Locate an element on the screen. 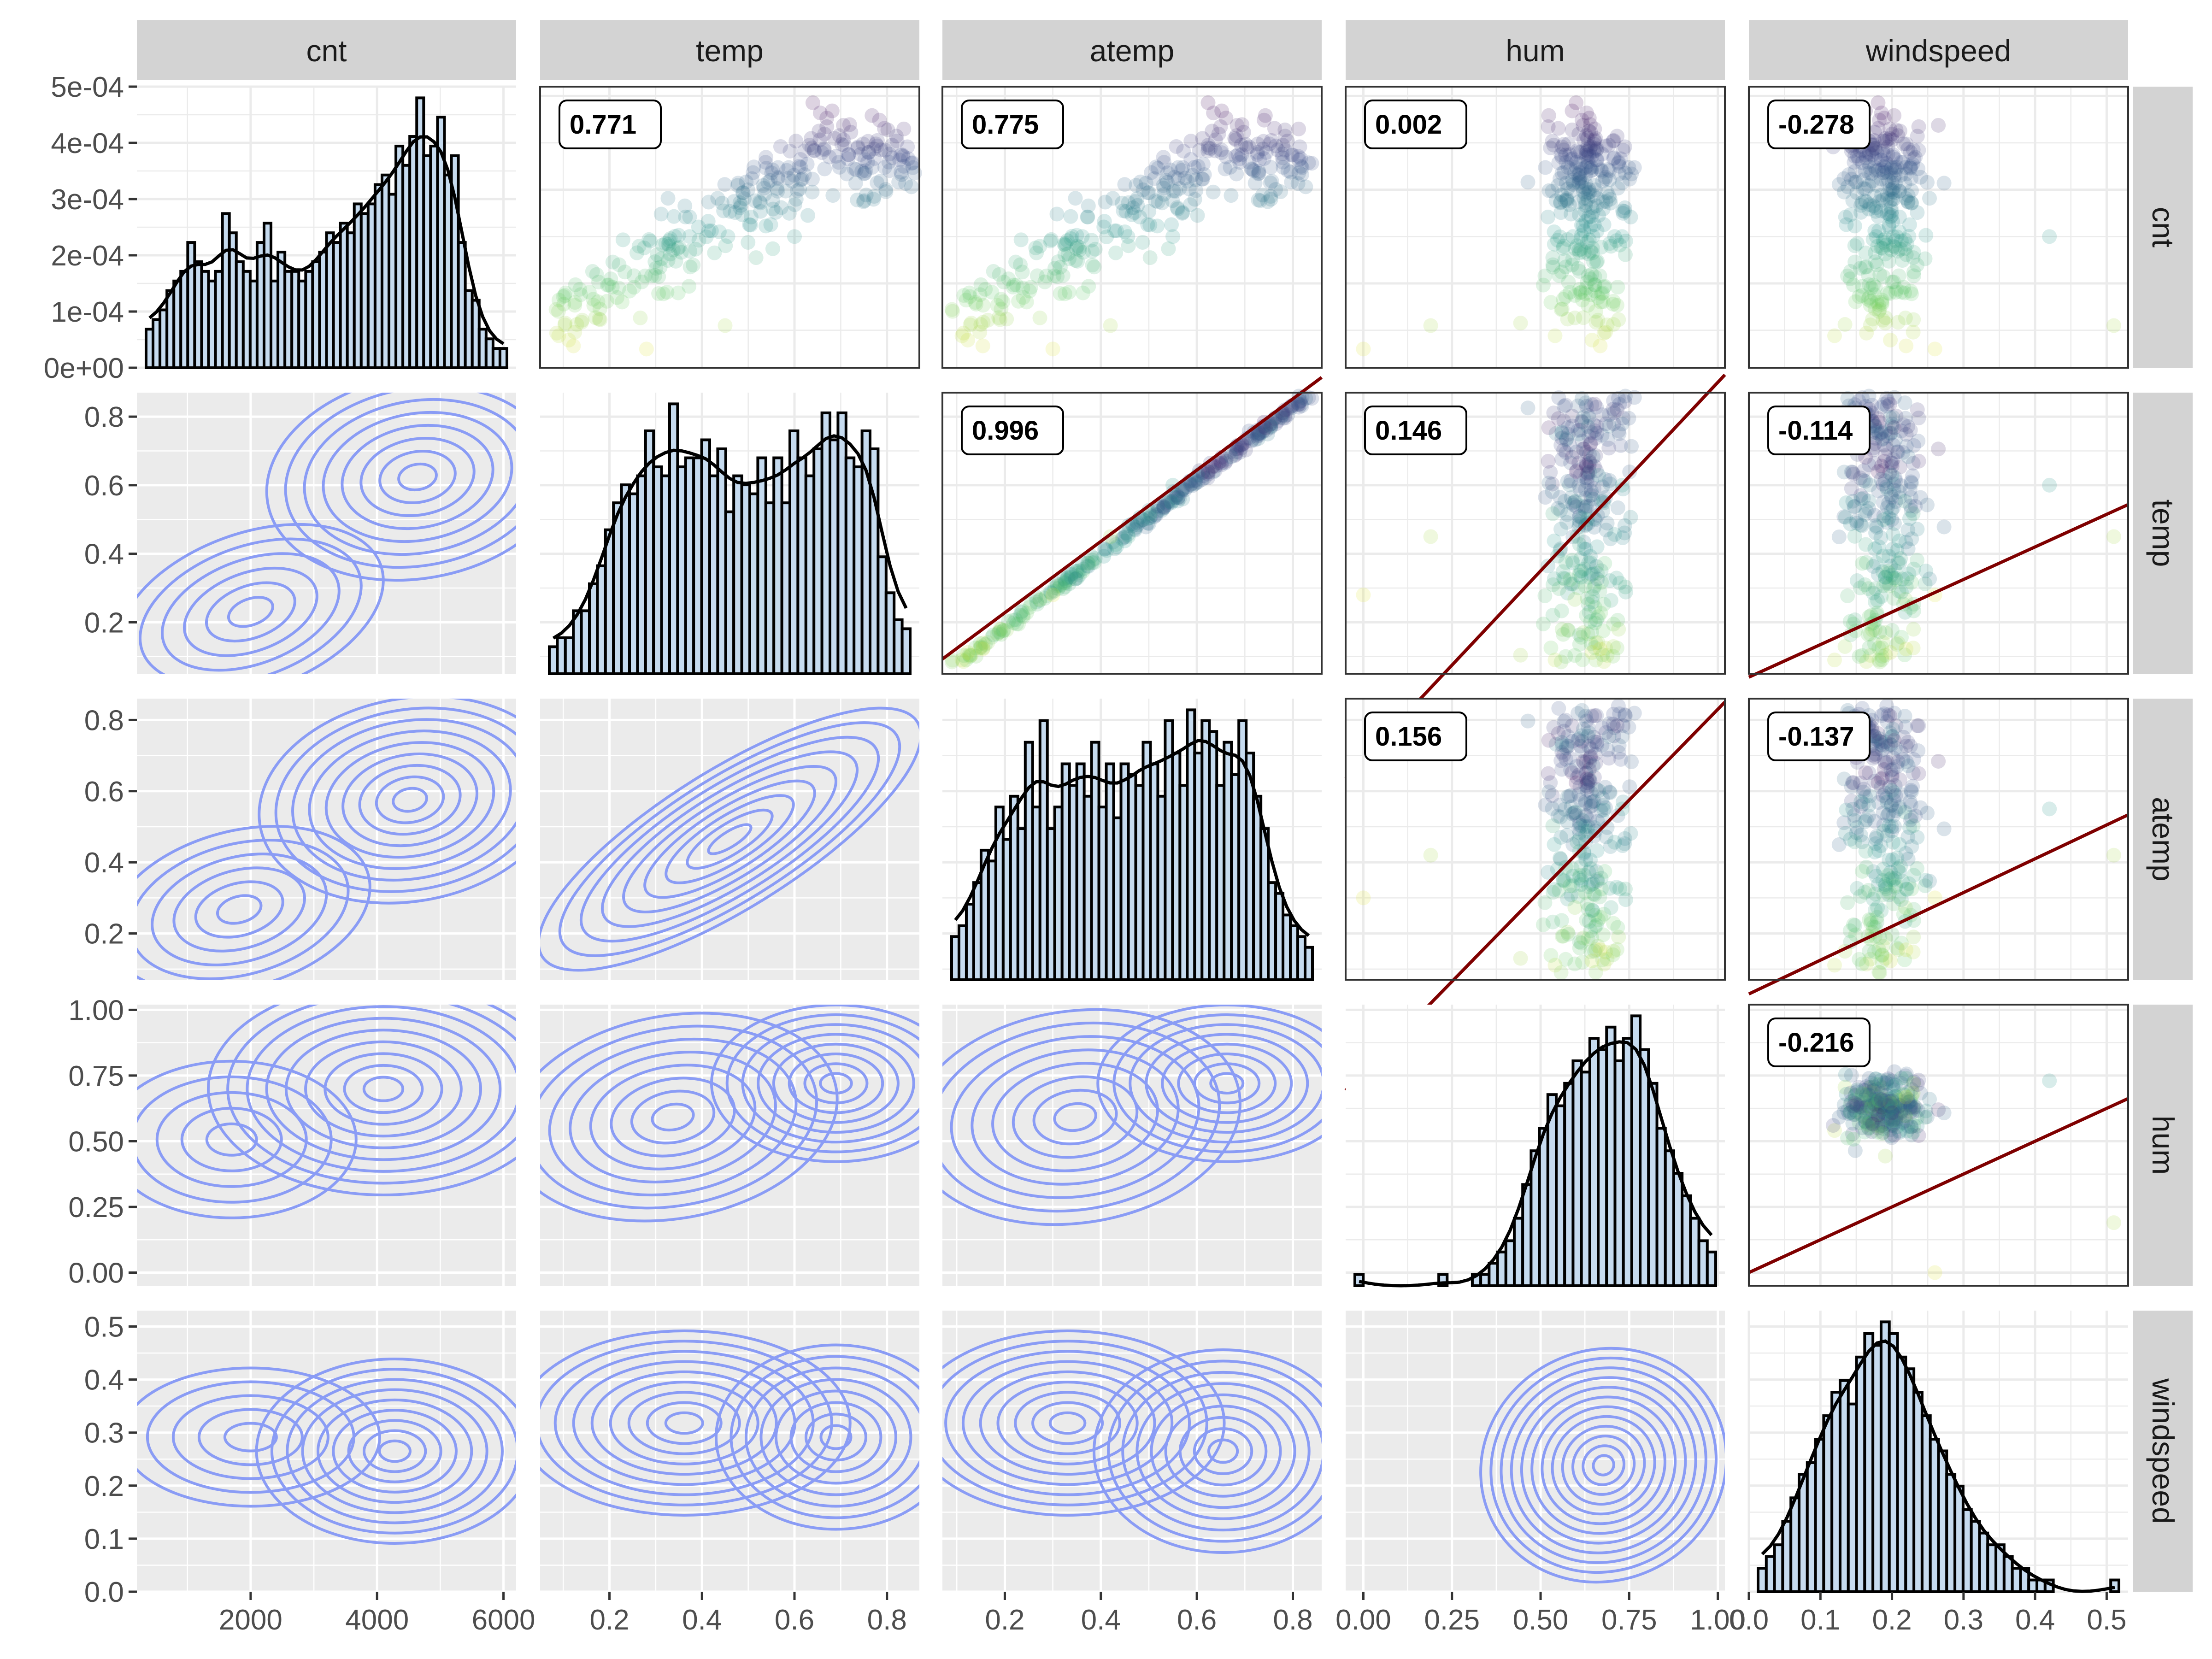 The height and width of the screenshot is (1659, 2212). contours is located at coordinates (729, 1114).